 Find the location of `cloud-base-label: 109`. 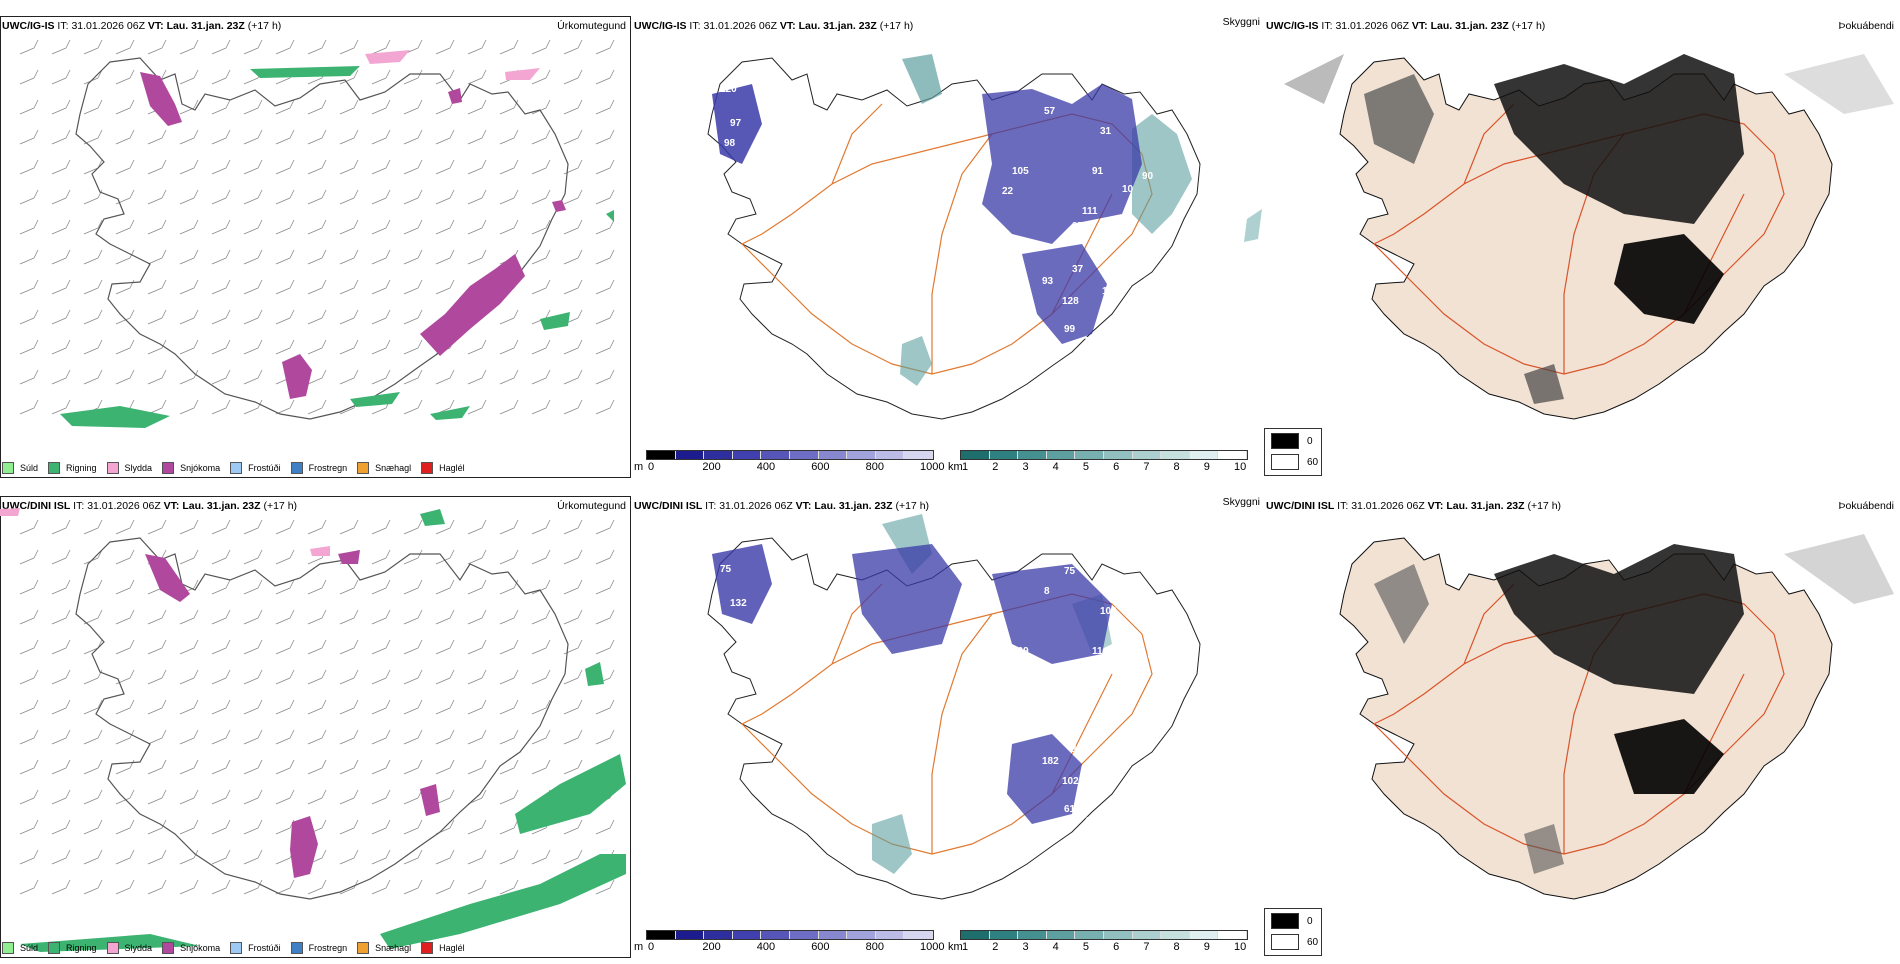

cloud-base-label: 109 is located at coordinates (1020, 651).